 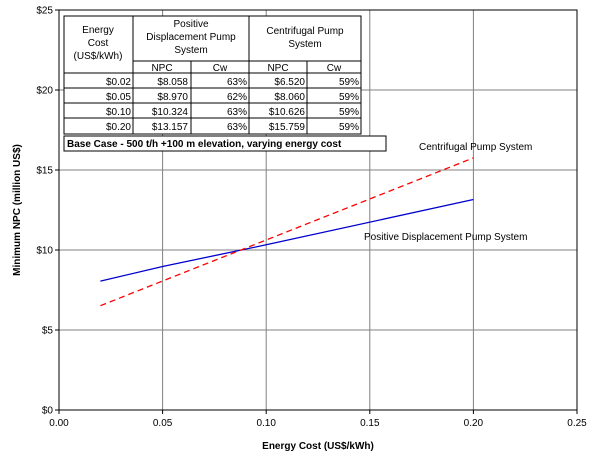 I want to click on table-header-energy: (US$/kWh), so click(x=98, y=56).